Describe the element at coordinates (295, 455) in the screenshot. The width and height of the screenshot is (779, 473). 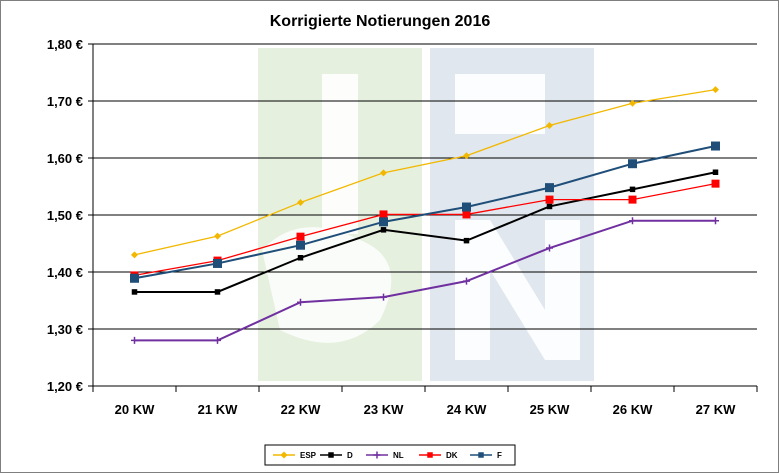
I see `legend-item-esp: ESP` at that location.